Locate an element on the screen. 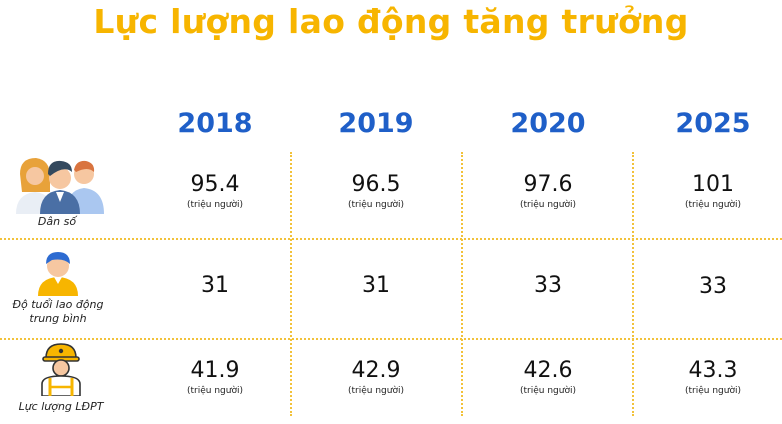 The width and height of the screenshot is (782, 424). data-cell: 96.5 (triệu người) is located at coordinates (376, 191).